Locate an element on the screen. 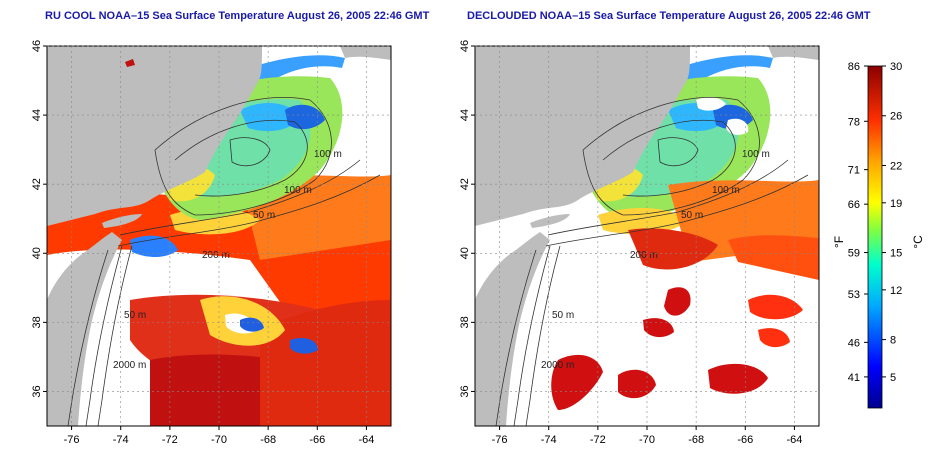 This screenshot has height=475, width=950. left-contour-label-100m-mid: 100 m is located at coordinates (298, 190).